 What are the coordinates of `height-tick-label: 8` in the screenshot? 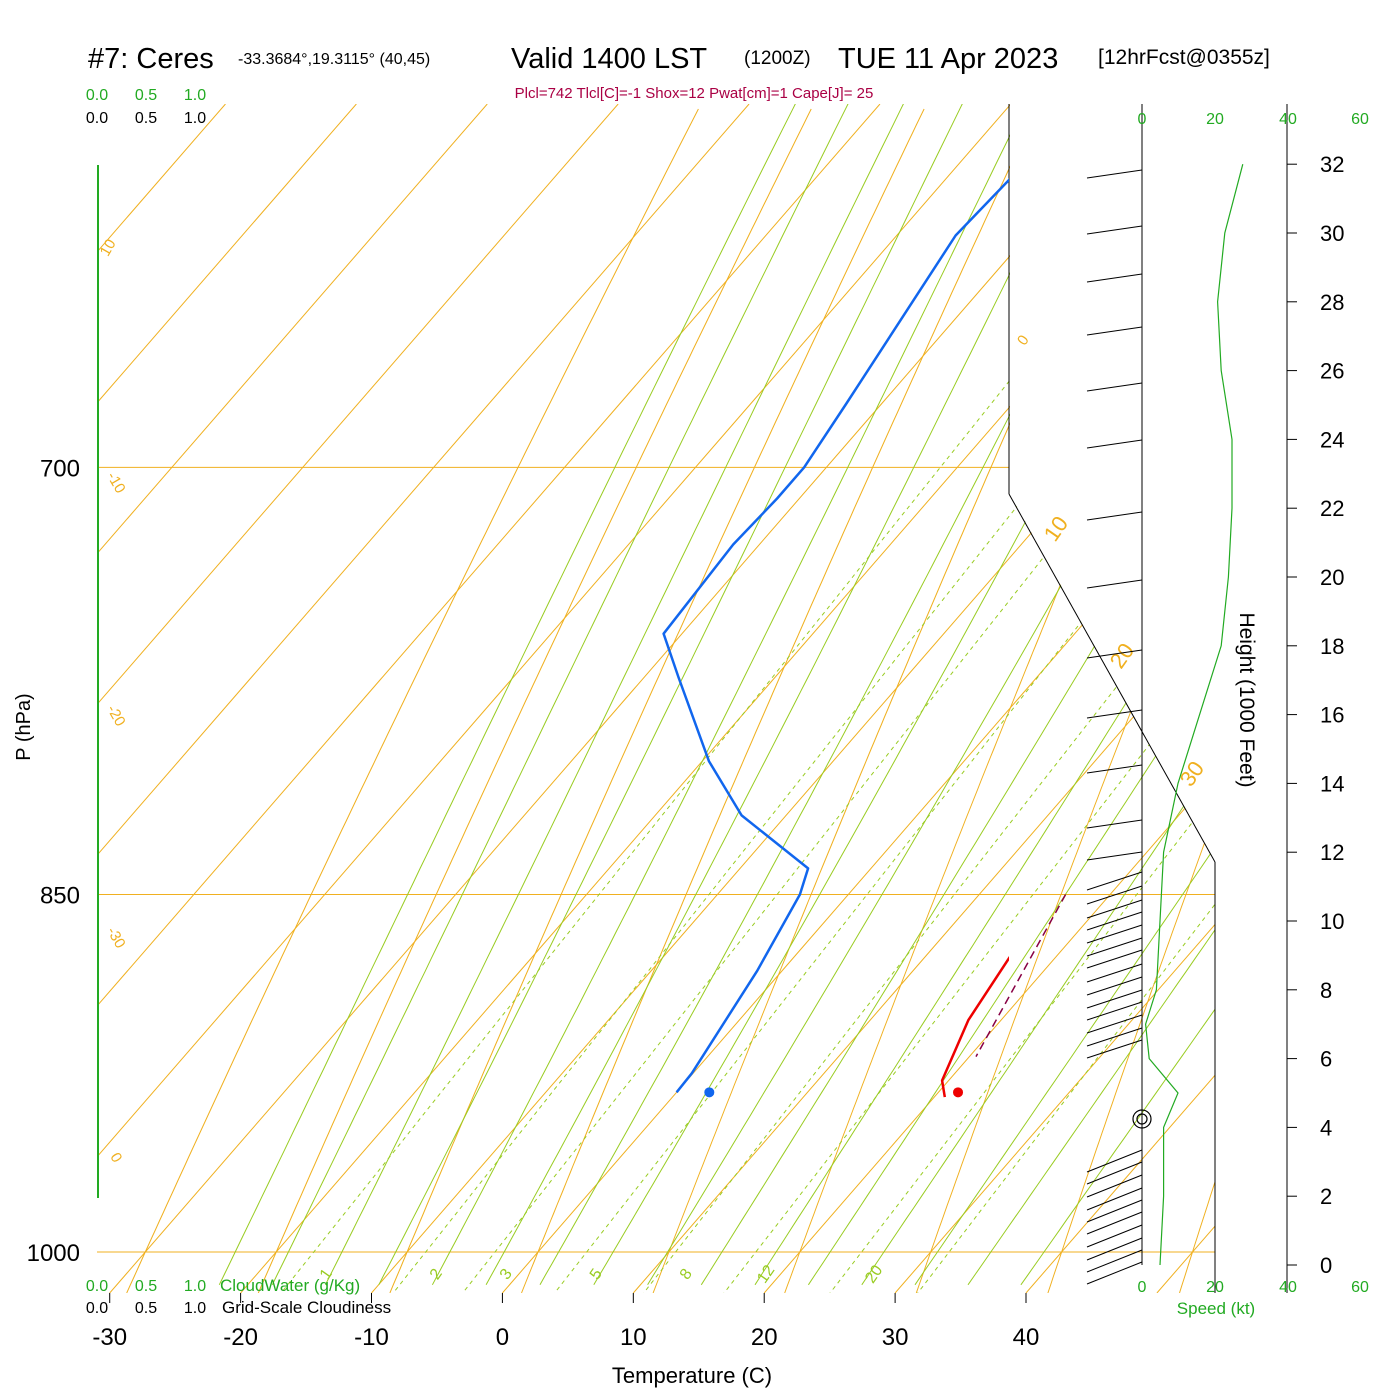 It's located at (1326, 990).